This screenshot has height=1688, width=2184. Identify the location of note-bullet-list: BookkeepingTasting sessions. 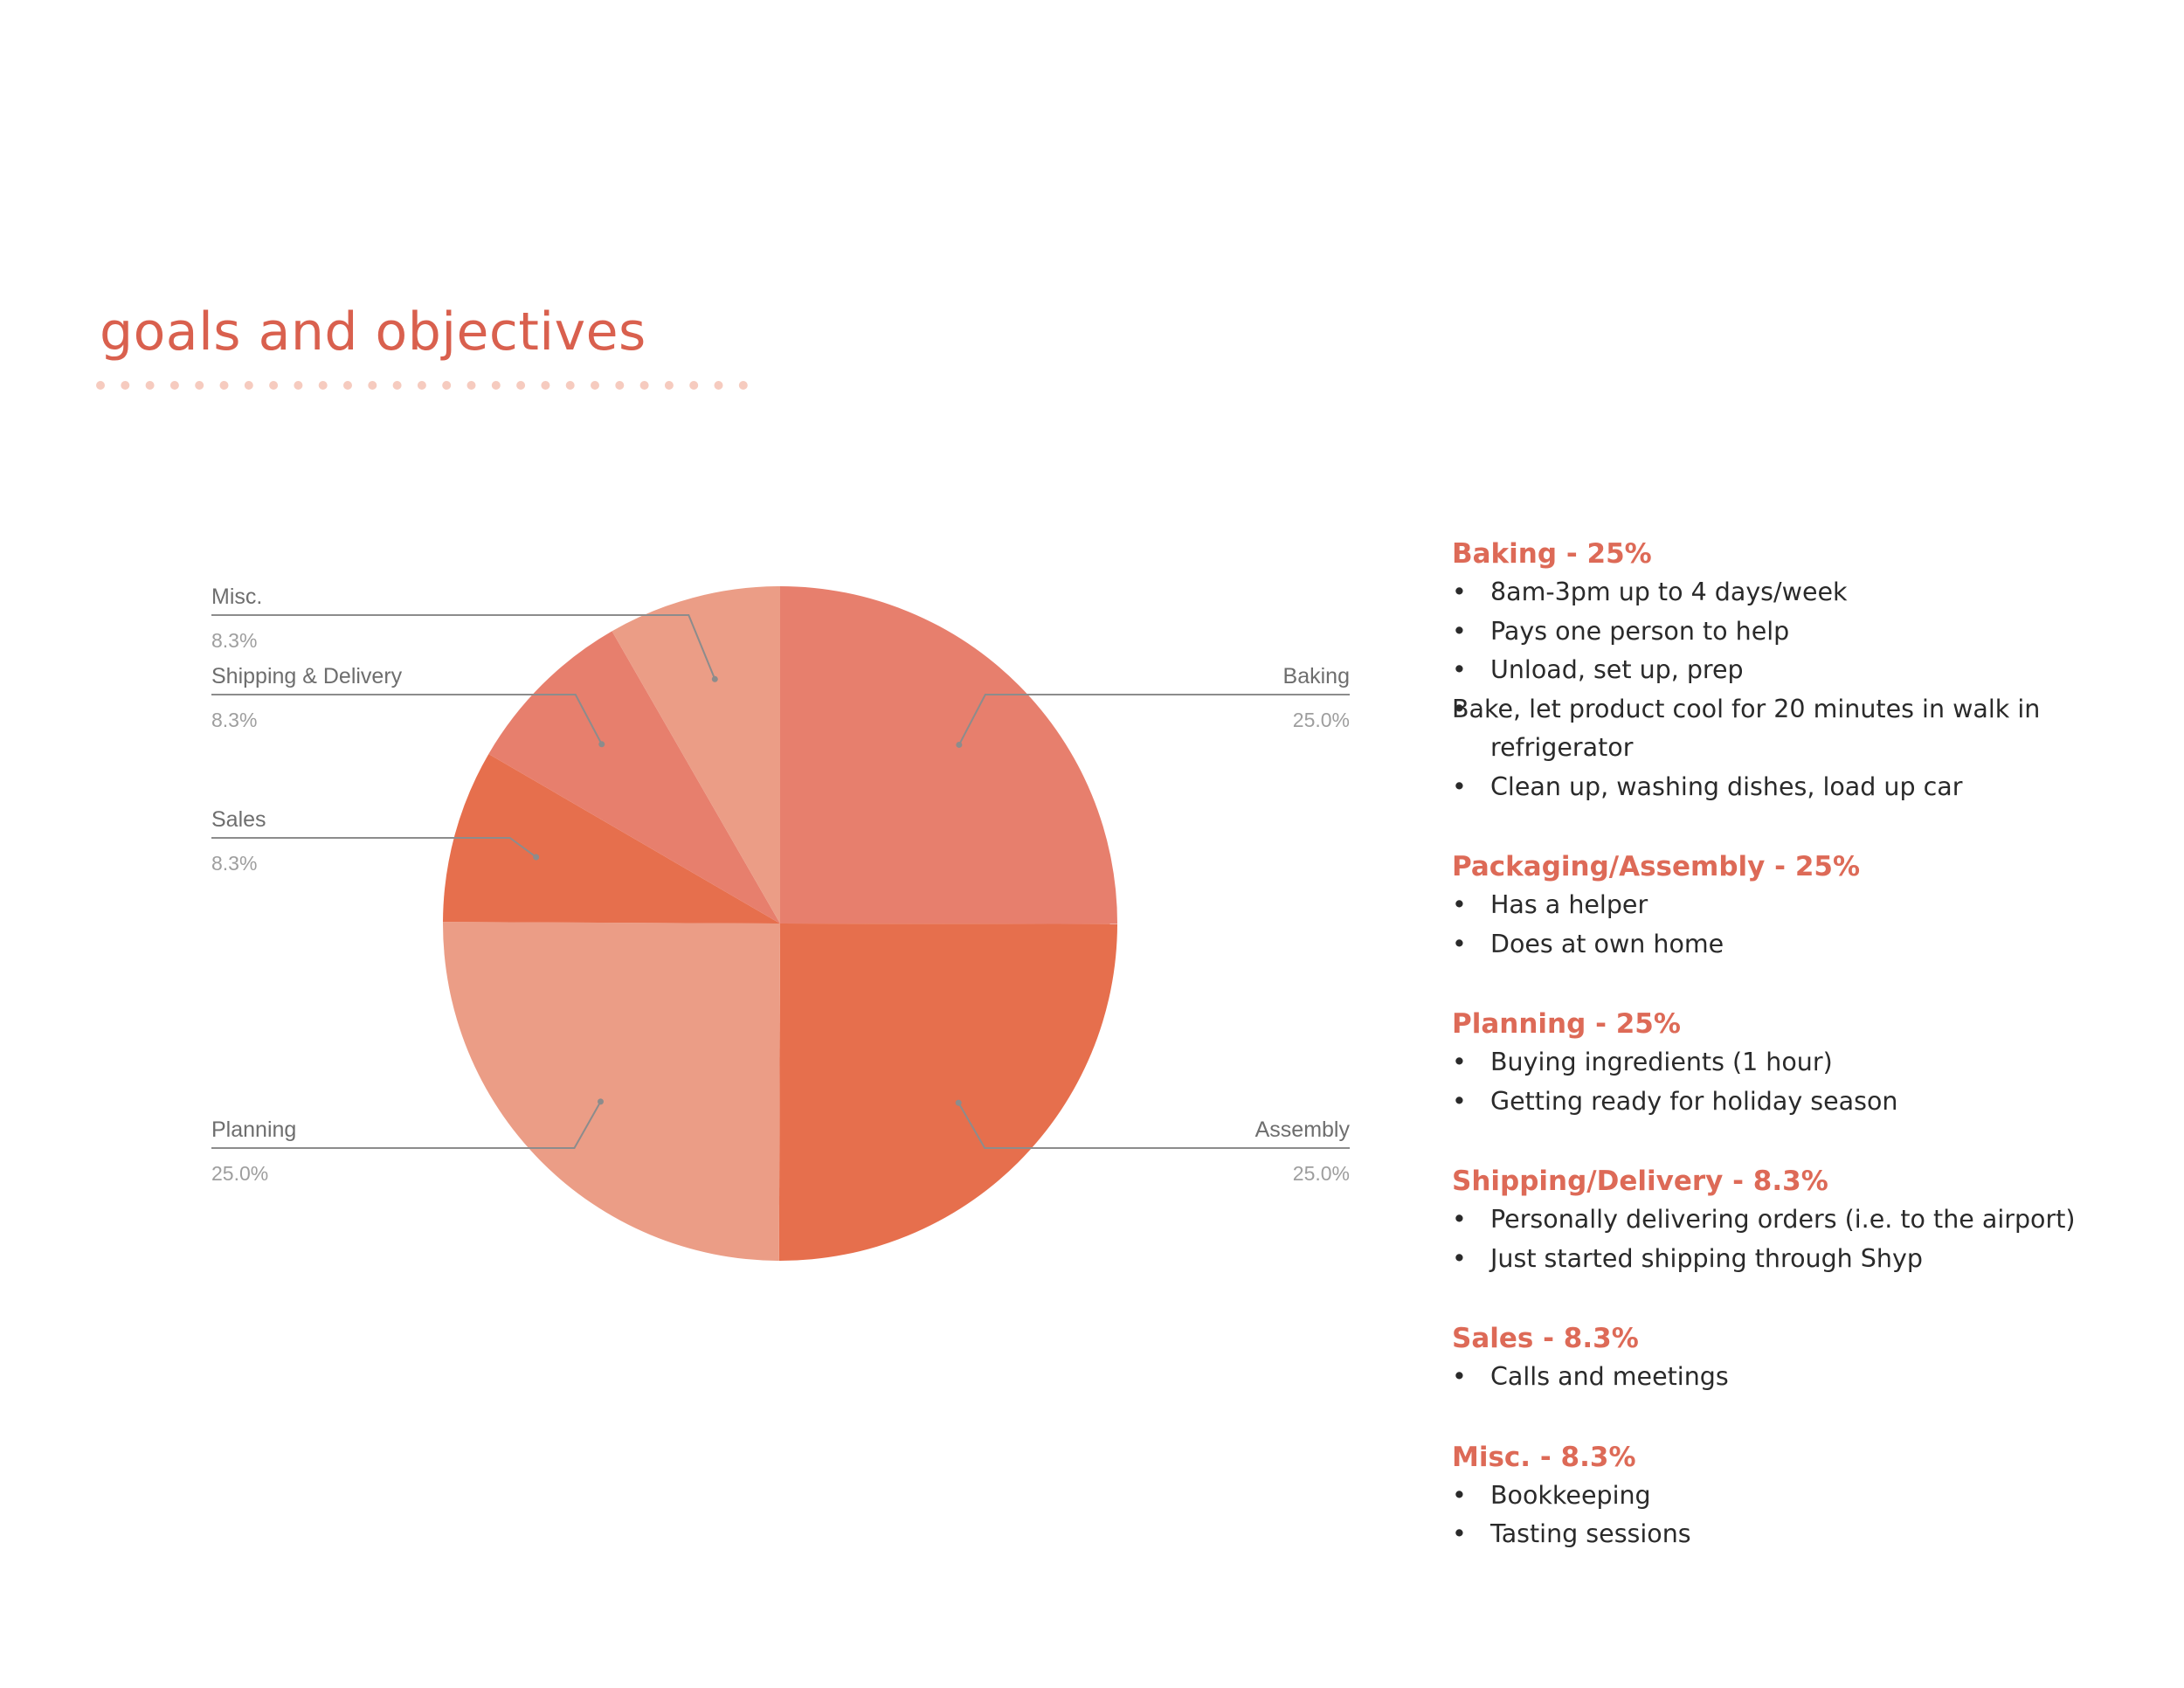
(1801, 1515).